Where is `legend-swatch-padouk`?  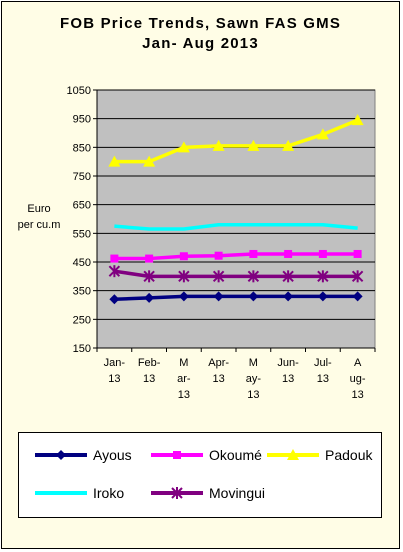
legend-swatch-padouk is located at coordinates (293, 454).